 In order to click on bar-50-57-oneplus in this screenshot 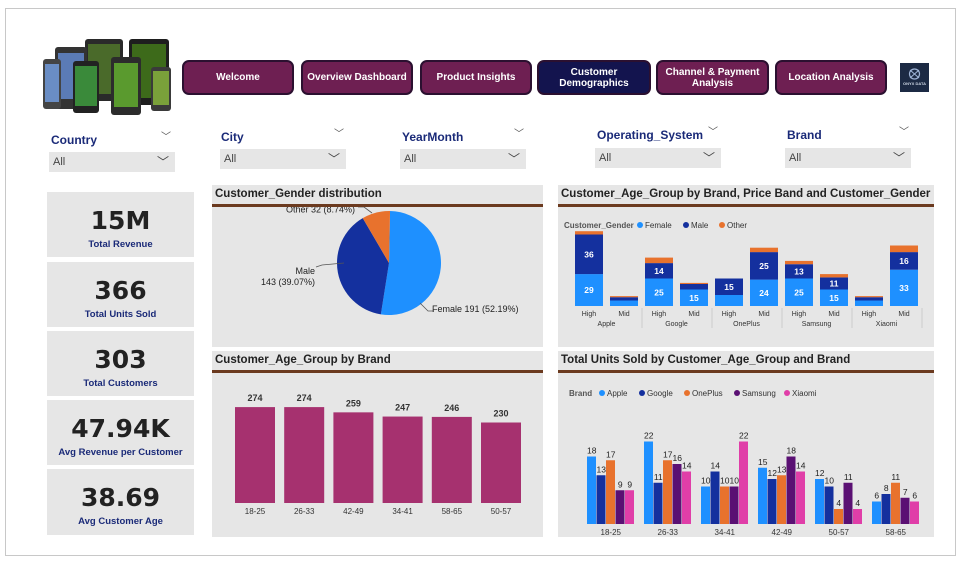, I will do `click(838, 516)`.